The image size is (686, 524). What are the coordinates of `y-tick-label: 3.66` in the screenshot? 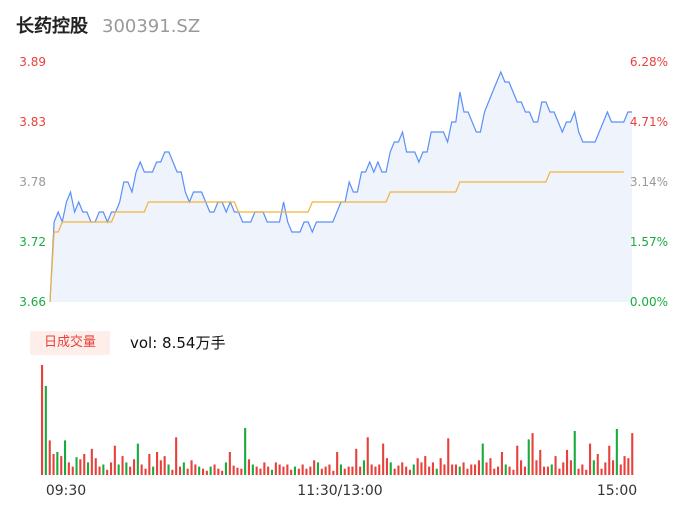 It's located at (32, 302).